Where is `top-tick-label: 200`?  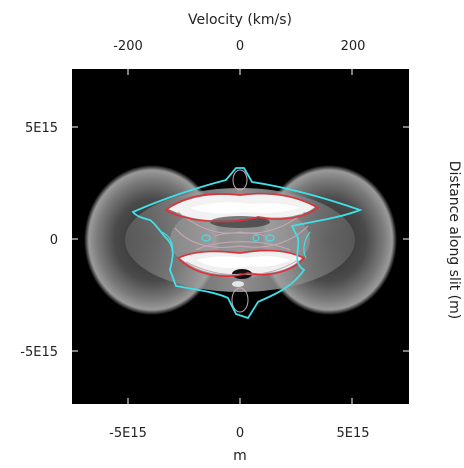
top-tick-label: 200 is located at coordinates (353, 46).